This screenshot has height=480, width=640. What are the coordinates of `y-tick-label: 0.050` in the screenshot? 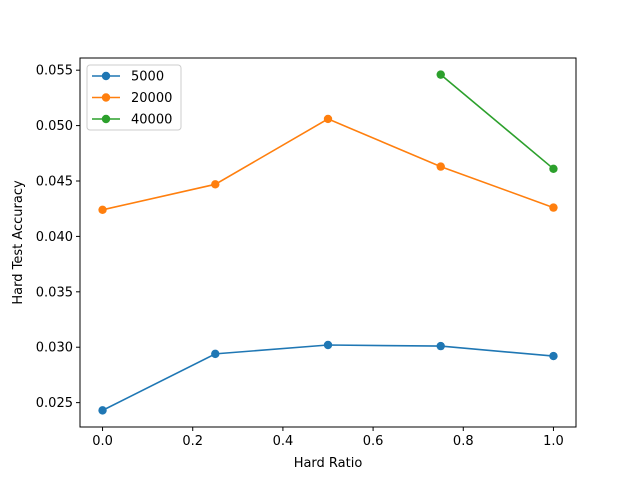 It's located at (54, 126).